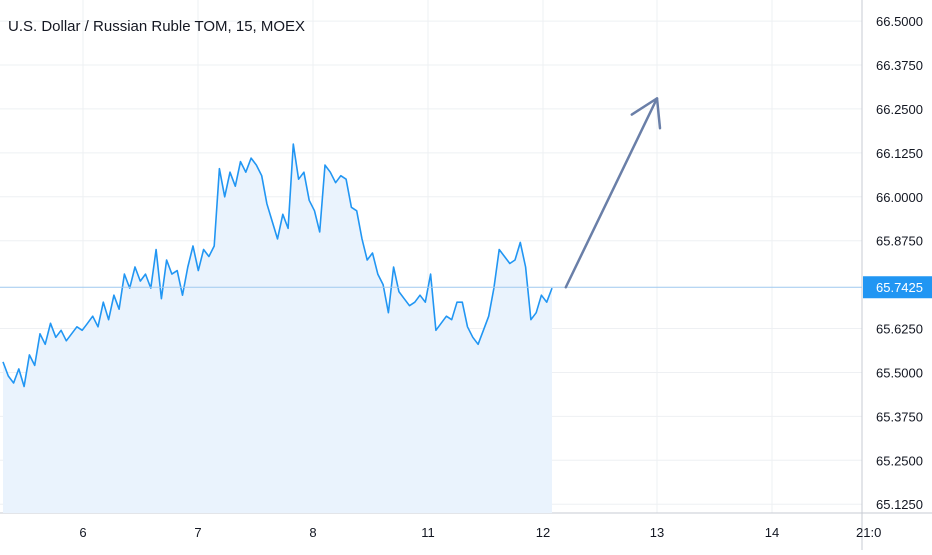 The width and height of the screenshot is (932, 555). I want to click on y-tick-label: 65.1250, so click(899, 504).